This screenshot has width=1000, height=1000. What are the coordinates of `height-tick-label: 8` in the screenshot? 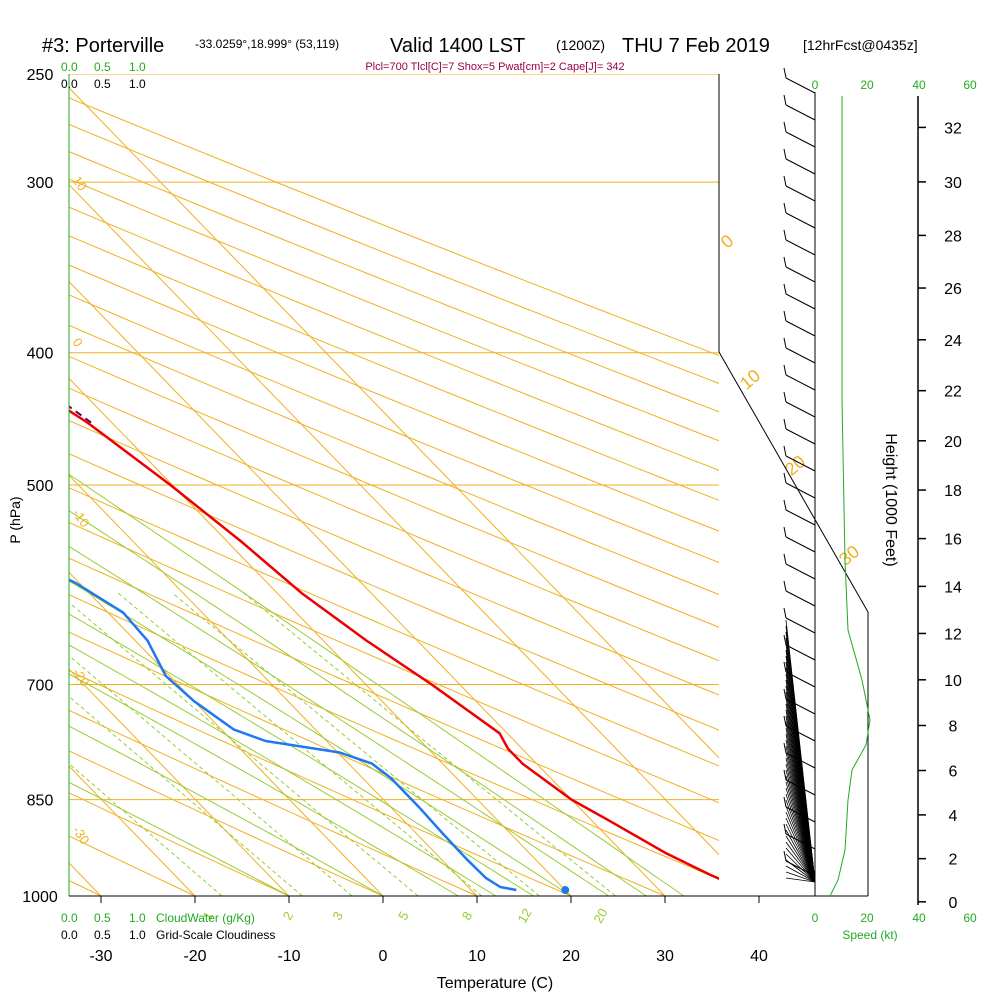 It's located at (953, 726).